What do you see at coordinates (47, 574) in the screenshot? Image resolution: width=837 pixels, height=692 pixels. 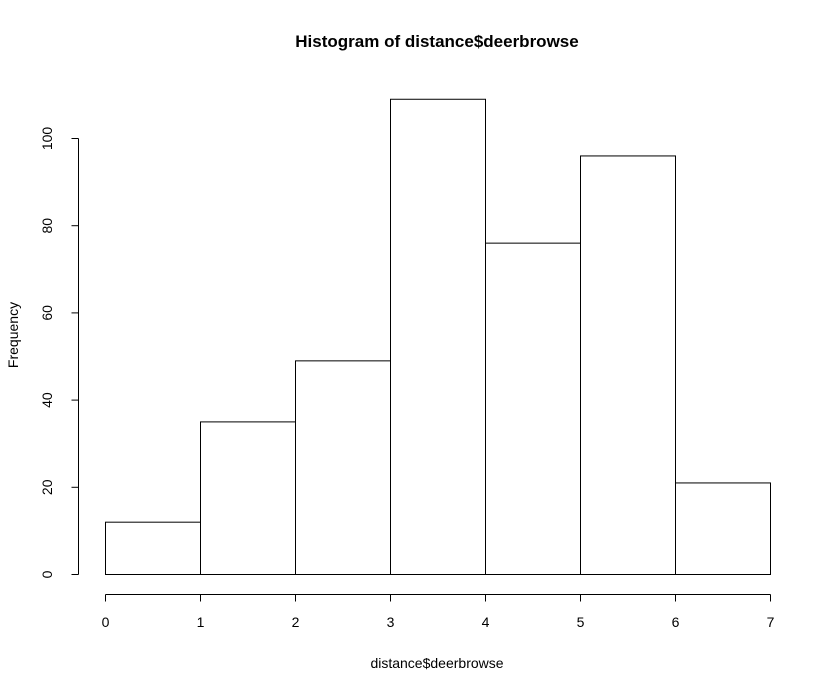 I see `y-tick-label-0: 0` at bounding box center [47, 574].